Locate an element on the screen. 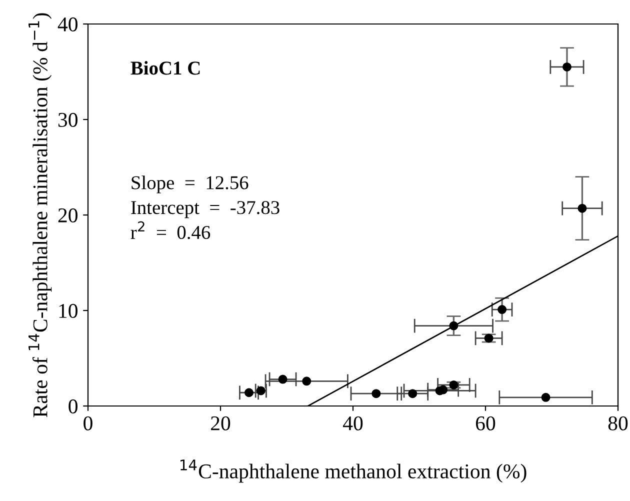  x-tick-label: 20 is located at coordinates (220, 423).